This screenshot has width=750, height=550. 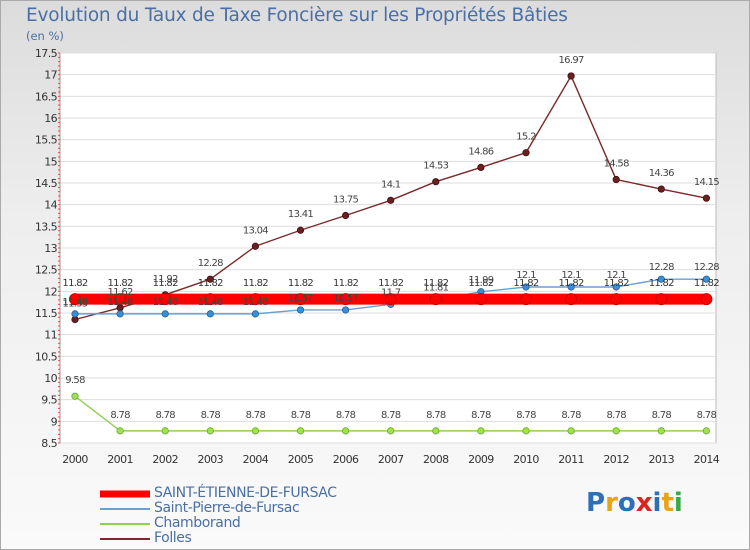 What do you see at coordinates (197, 523) in the screenshot?
I see `legend-label: Chamborand` at bounding box center [197, 523].